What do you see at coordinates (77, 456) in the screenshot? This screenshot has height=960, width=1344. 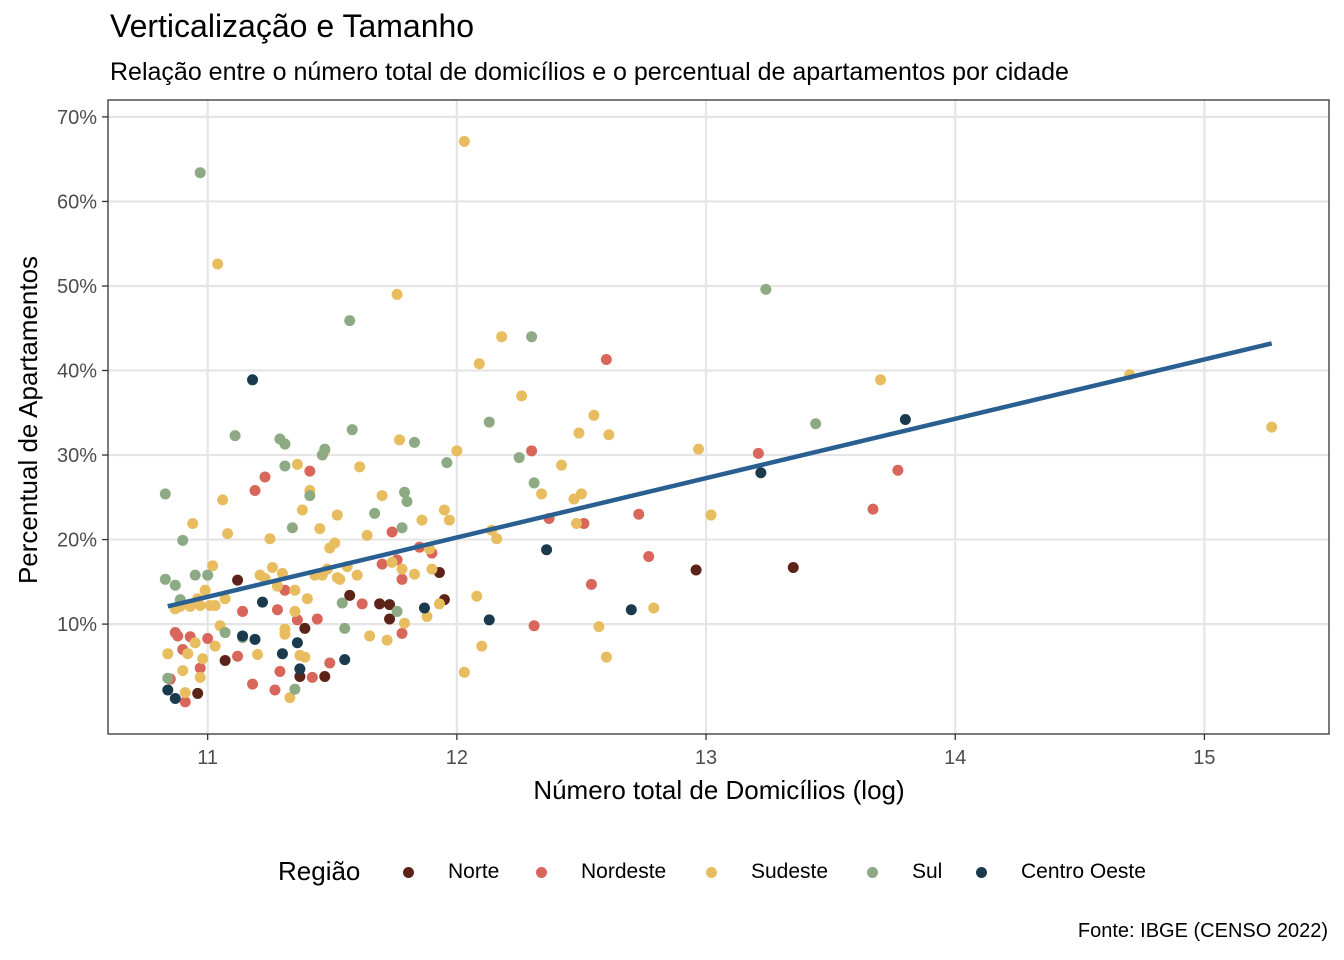 I see `y-tick-label-2: 30%` at bounding box center [77, 456].